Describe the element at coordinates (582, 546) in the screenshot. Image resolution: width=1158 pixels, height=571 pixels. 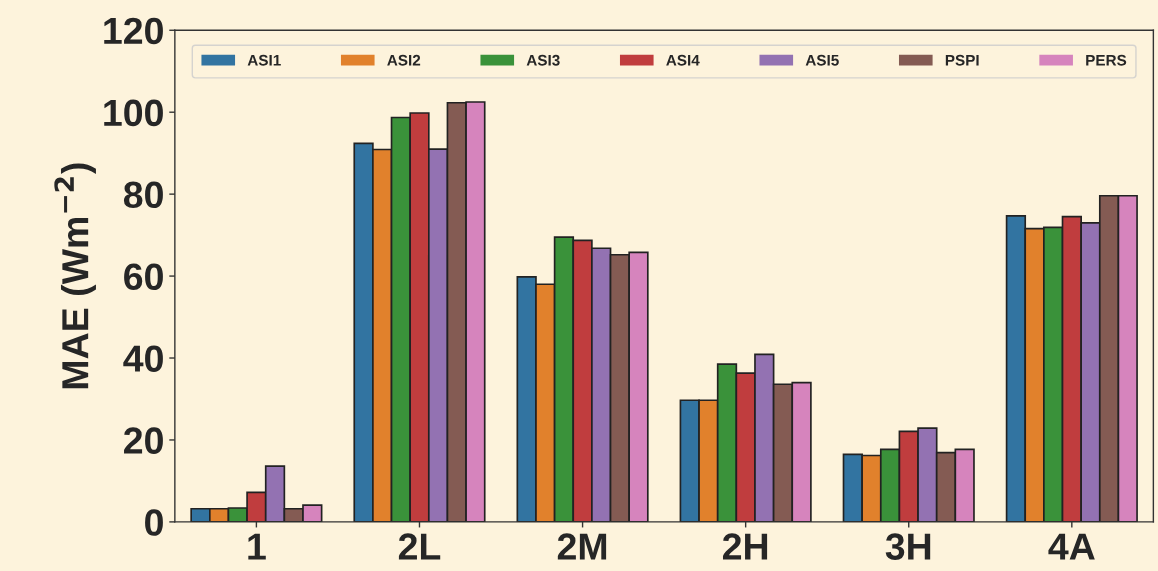
I see `x-tick-label: 2M` at that location.